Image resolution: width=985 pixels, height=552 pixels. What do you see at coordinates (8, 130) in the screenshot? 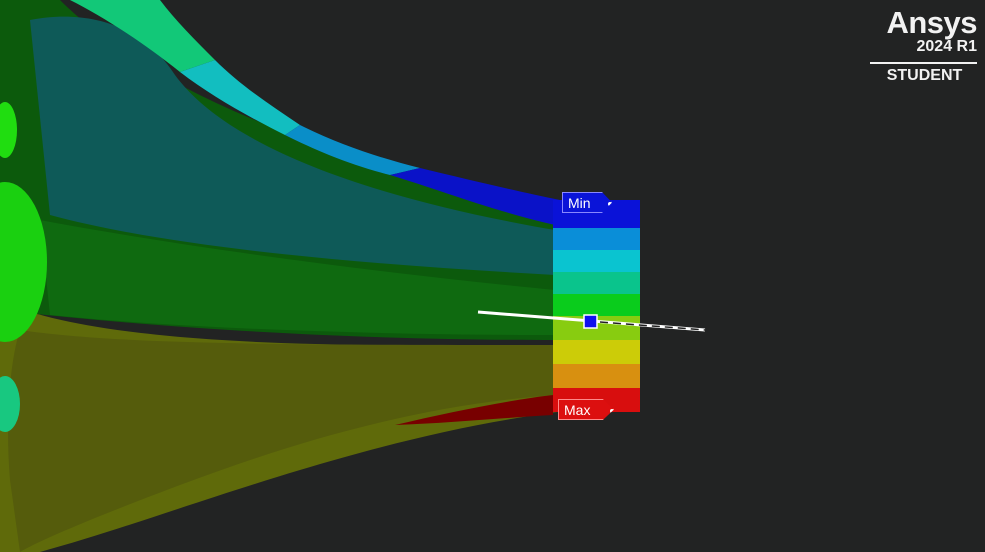
I see `hole-top` at bounding box center [8, 130].